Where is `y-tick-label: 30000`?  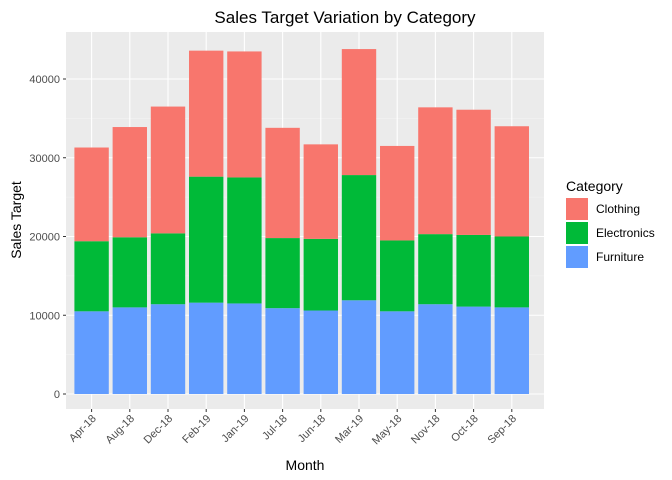 y-tick-label: 30000 is located at coordinates (44, 159).